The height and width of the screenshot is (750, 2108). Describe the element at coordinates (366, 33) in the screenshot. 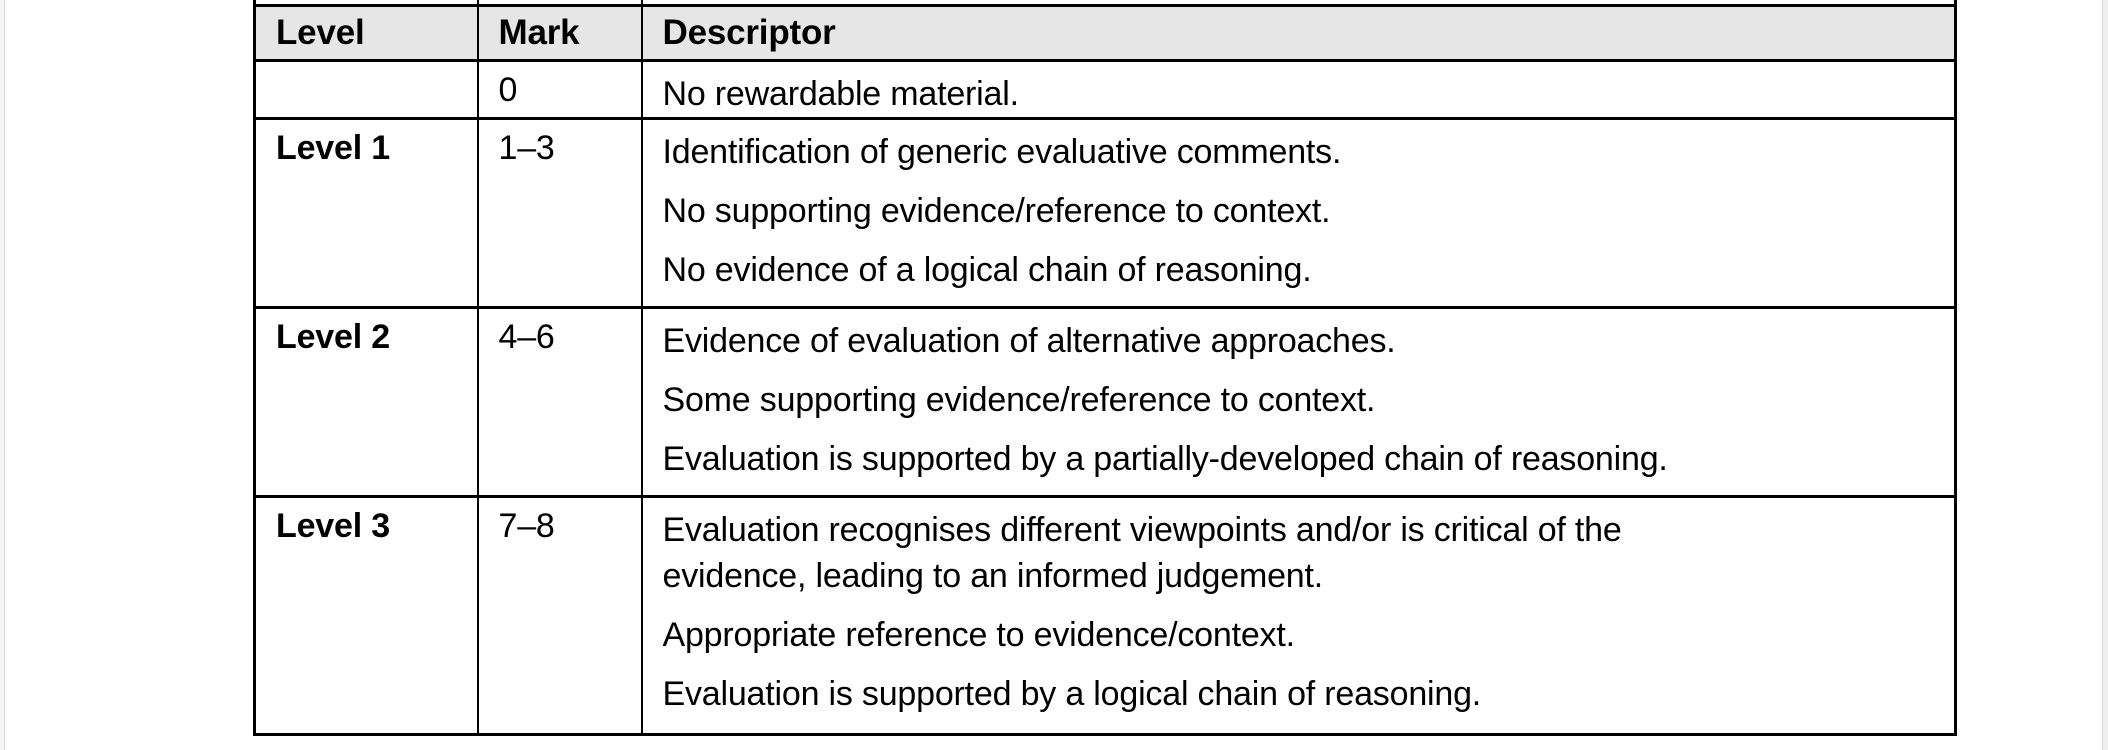

I see `header-cell-level: Level` at that location.